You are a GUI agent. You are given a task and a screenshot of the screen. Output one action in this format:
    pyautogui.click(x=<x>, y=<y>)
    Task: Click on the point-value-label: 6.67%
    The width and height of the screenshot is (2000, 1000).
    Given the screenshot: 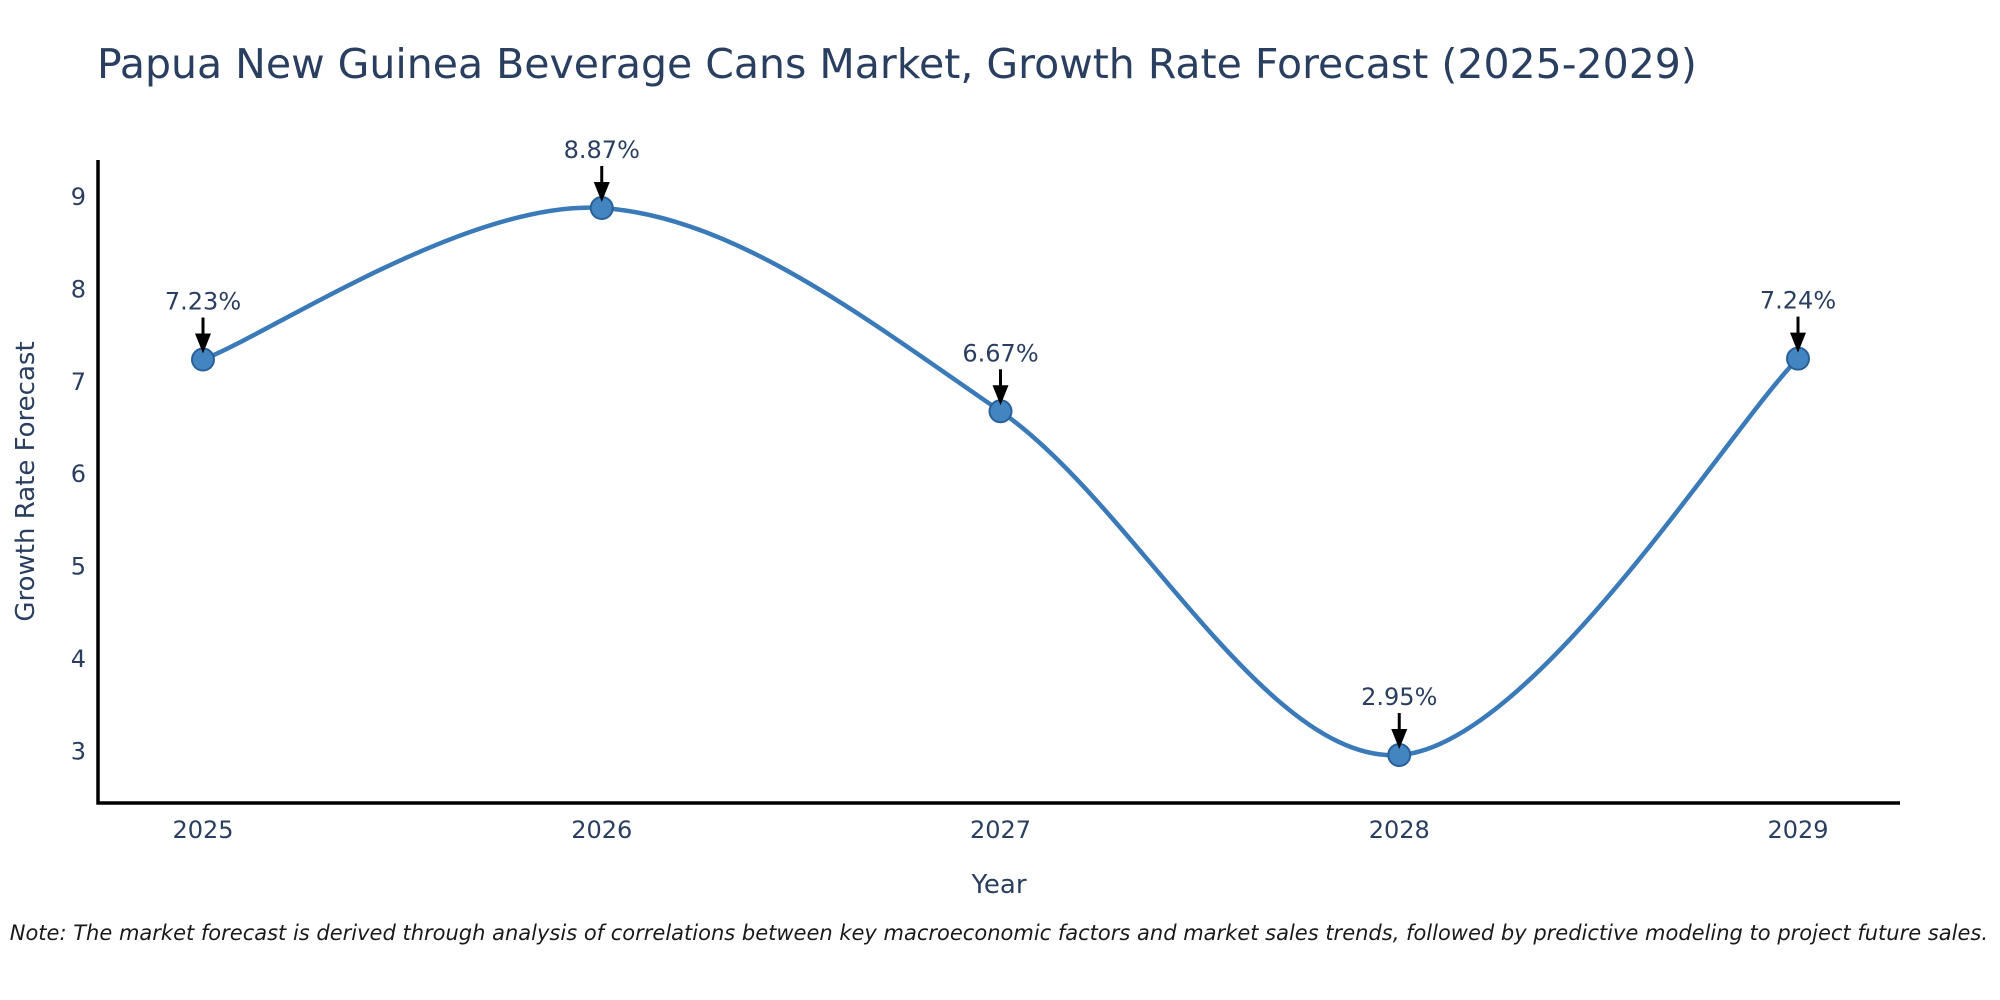 What is the action you would take?
    pyautogui.click(x=1000, y=353)
    